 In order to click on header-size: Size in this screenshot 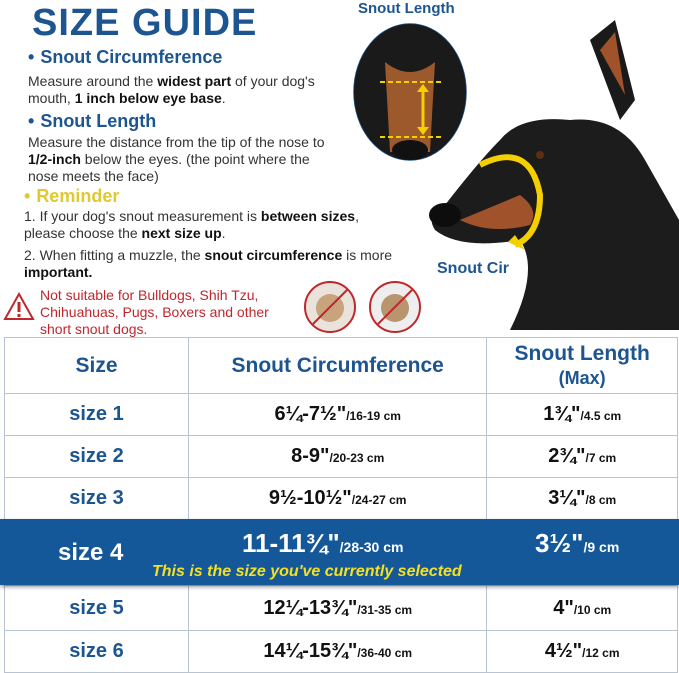, I will do `click(96, 365)`.